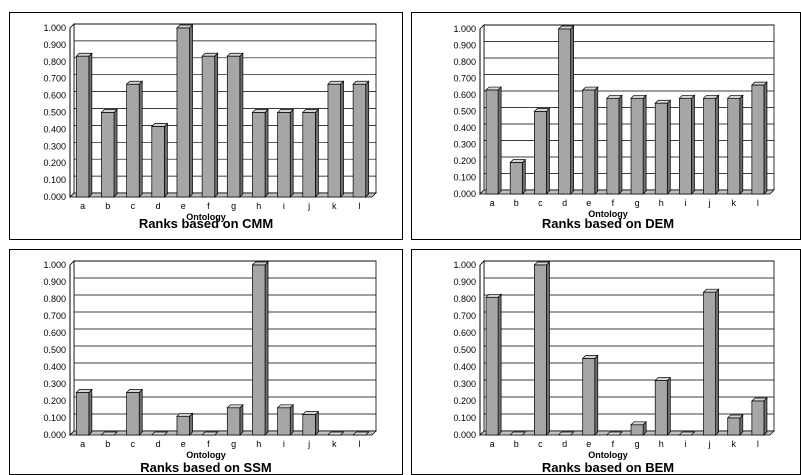 This screenshot has width=801, height=475. What do you see at coordinates (72, 348) in the screenshot?
I see `side-wall` at bounding box center [72, 348].